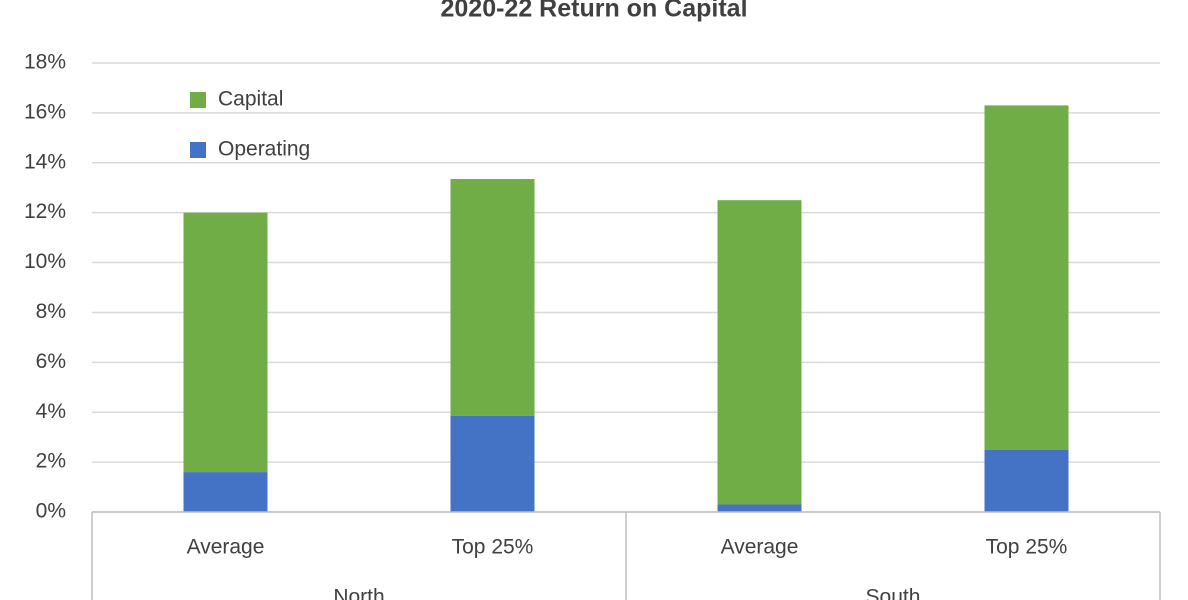 Image resolution: width=1188 pixels, height=600 pixels. I want to click on y-tick-label: 4%, so click(51, 411).